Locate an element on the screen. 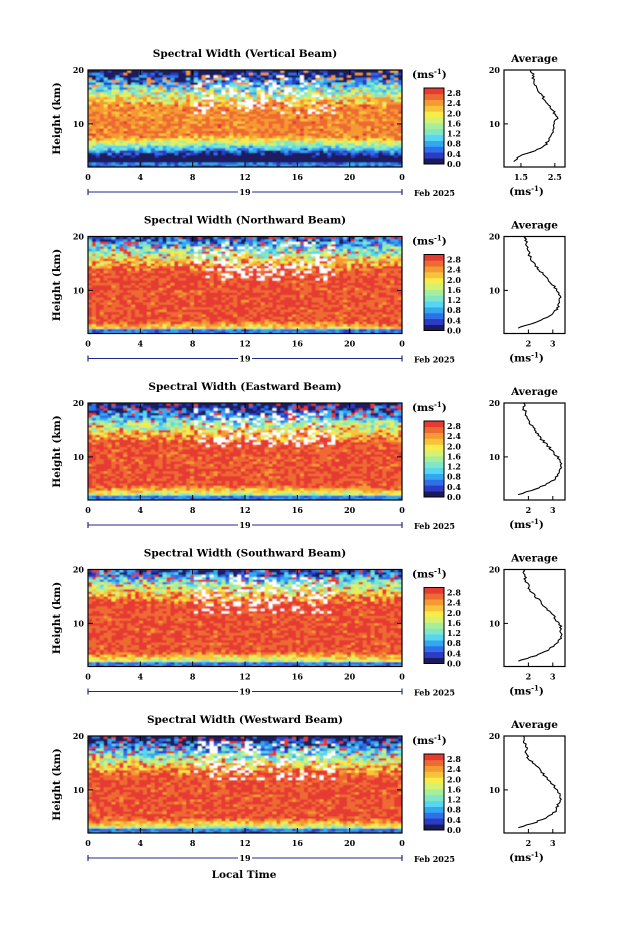 The height and width of the screenshot is (929, 619). x-tick-label: 4 is located at coordinates (141, 344).